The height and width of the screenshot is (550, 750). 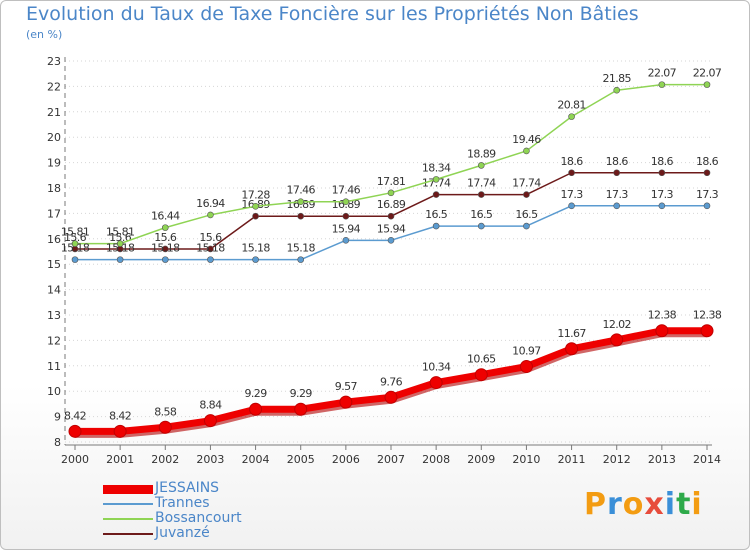 I want to click on y-tick-label: 12, so click(x=54, y=340).